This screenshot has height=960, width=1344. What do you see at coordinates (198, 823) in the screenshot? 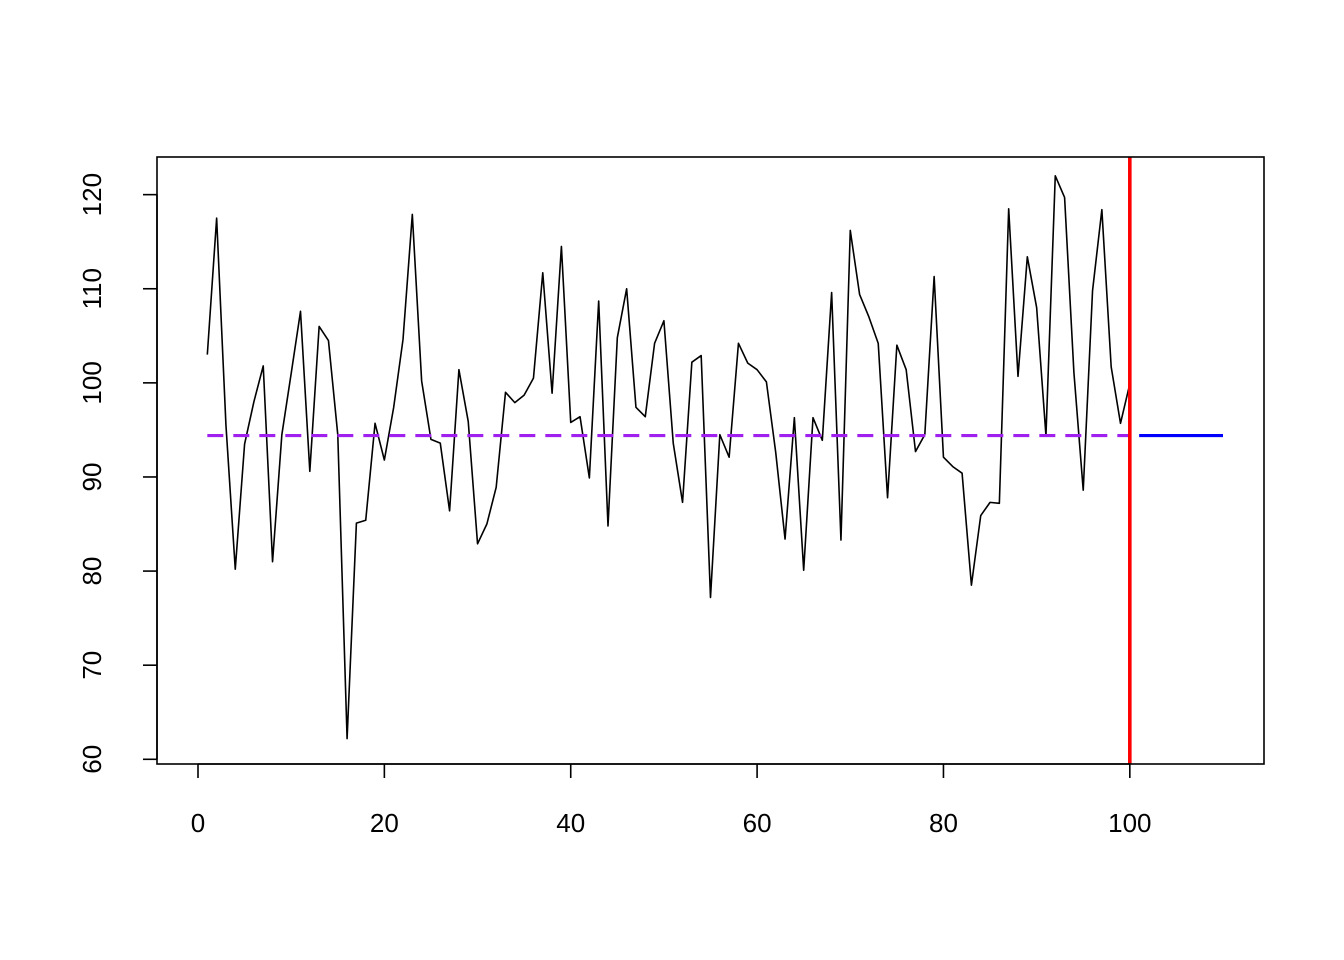
I see `x-tick-label: 0` at bounding box center [198, 823].